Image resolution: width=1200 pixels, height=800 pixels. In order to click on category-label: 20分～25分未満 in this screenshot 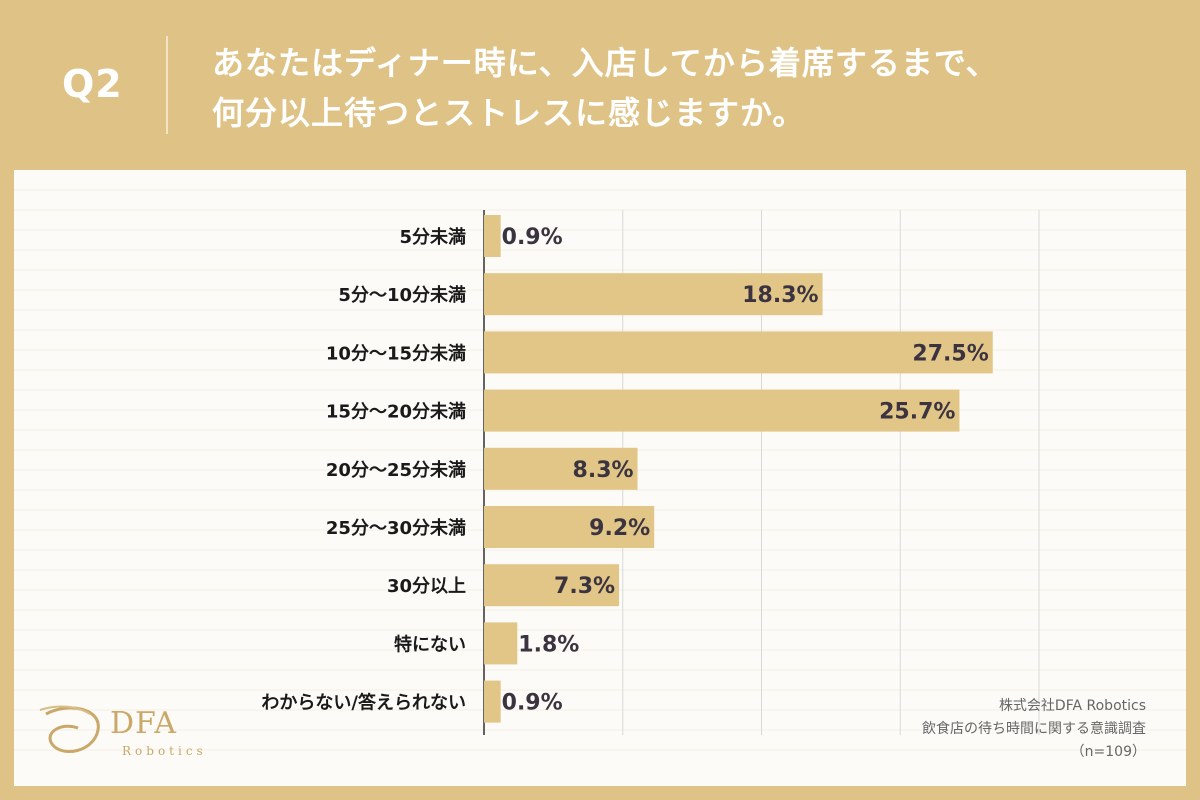, I will do `click(396, 470)`.